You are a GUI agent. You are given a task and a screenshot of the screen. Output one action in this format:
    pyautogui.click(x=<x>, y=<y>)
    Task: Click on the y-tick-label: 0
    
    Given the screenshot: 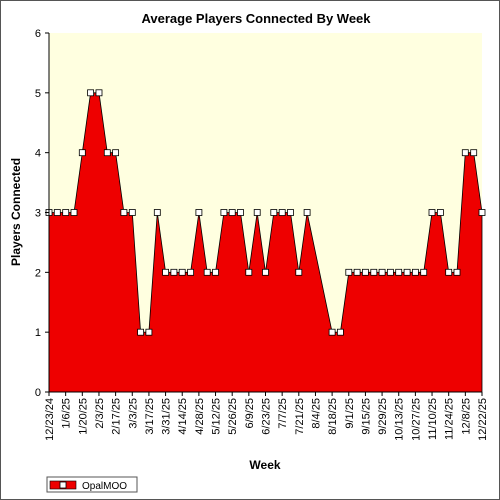 What is the action you would take?
    pyautogui.click(x=38, y=393)
    